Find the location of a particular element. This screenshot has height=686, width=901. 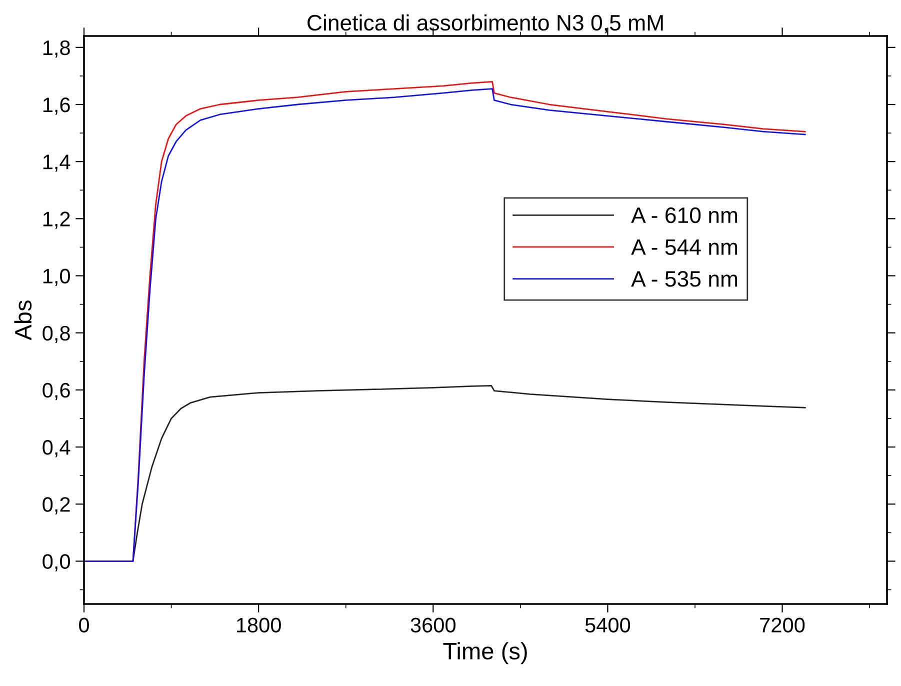

legend-label: A - 544 nm is located at coordinates (684, 247).